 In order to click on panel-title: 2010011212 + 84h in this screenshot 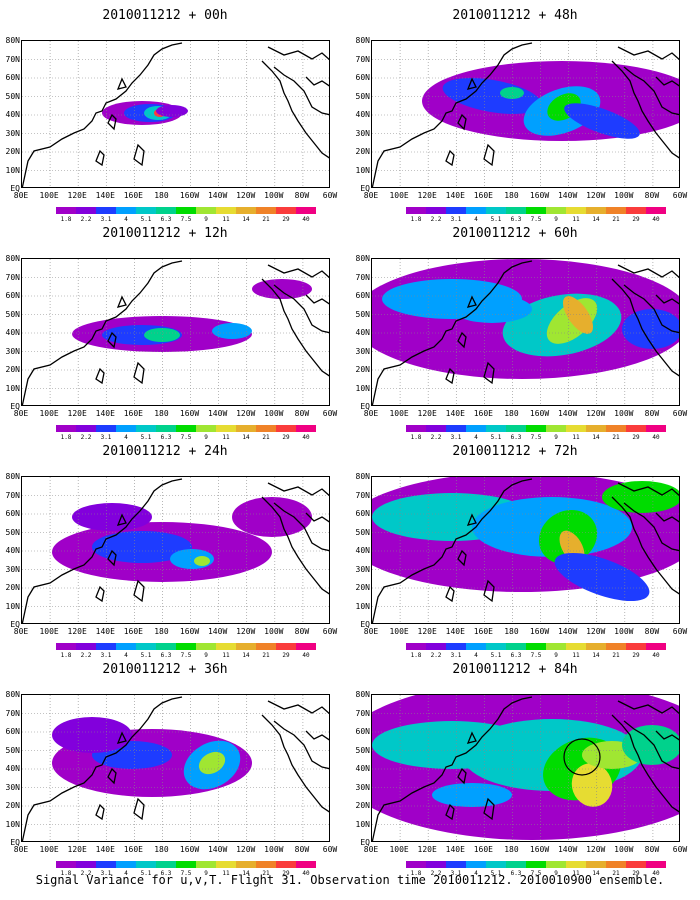, I will do `click(515, 669)`.